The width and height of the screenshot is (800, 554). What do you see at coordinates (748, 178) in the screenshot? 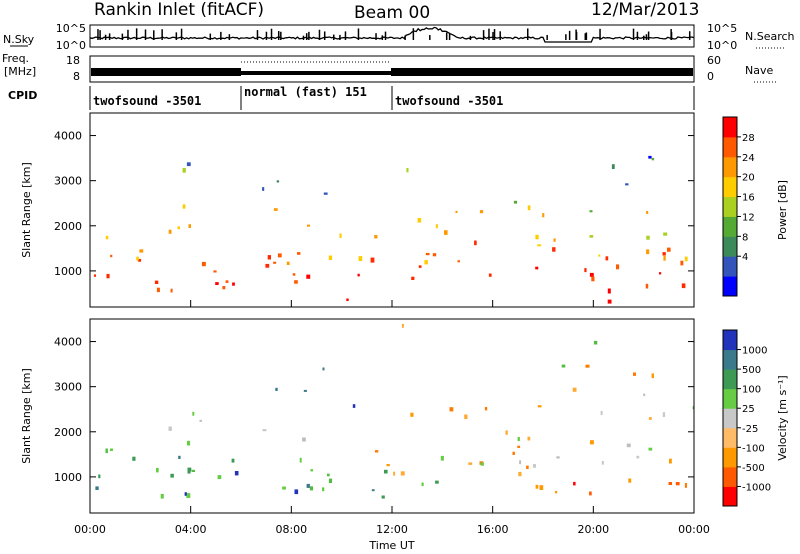
I see `colorbar-tick-label: 20` at bounding box center [748, 178].